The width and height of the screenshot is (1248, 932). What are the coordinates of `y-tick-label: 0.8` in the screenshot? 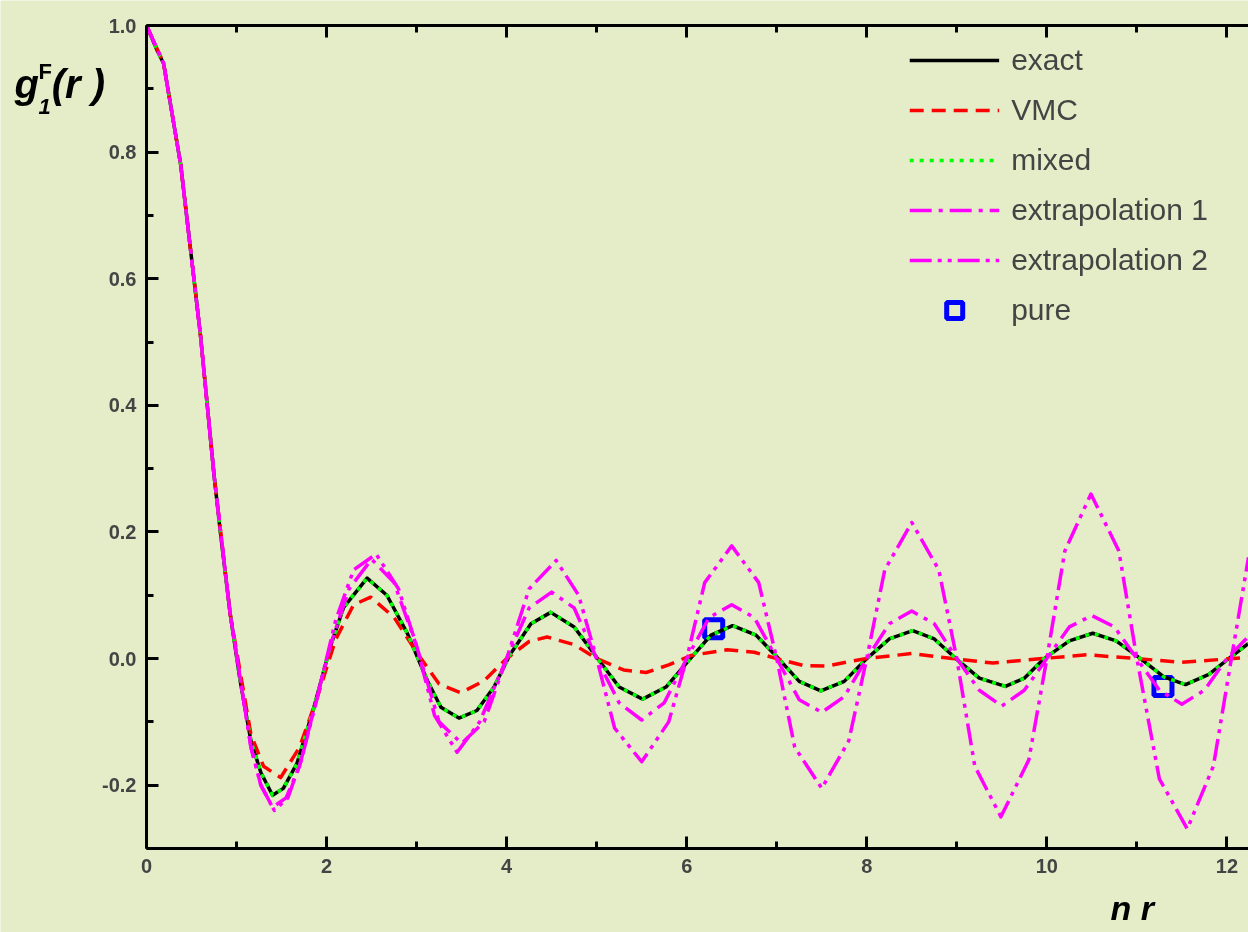 It's located at (122, 152).